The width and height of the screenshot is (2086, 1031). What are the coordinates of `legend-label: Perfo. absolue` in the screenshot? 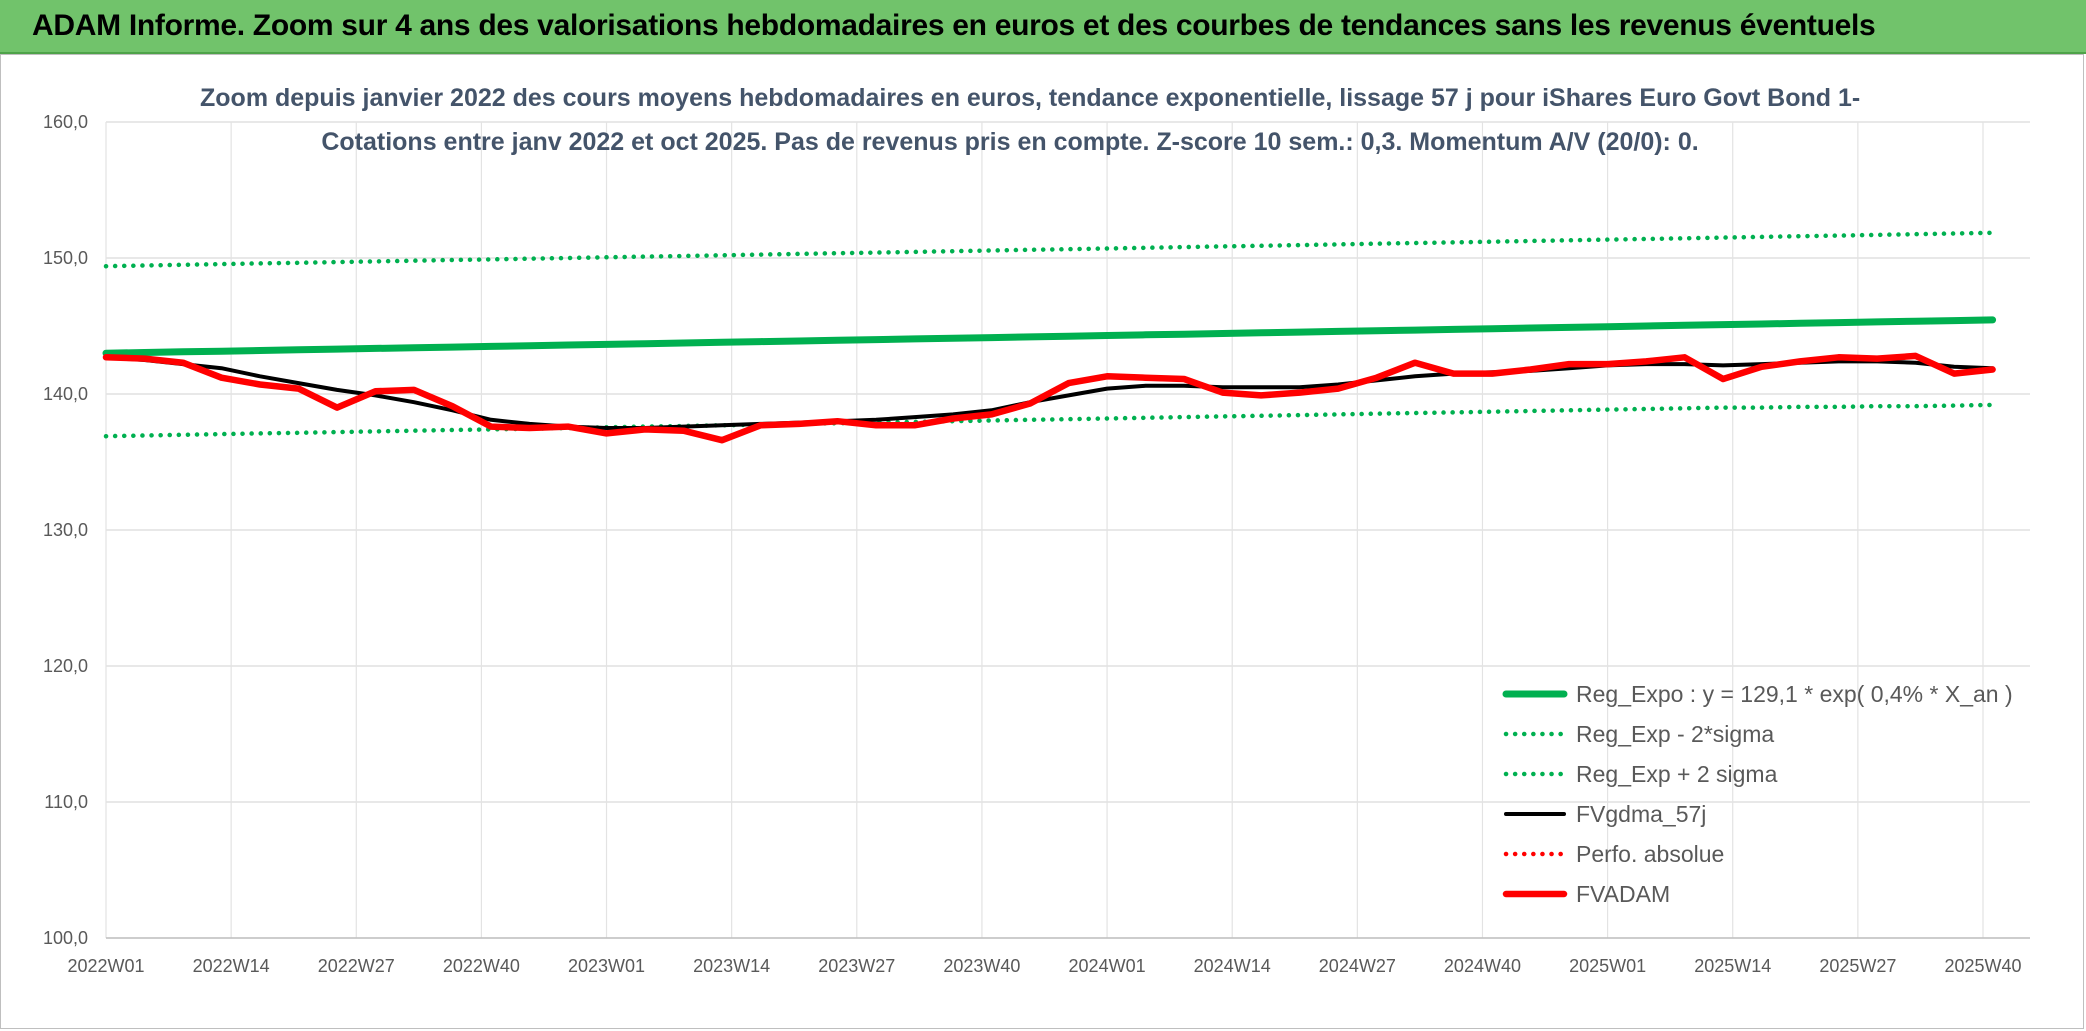 It's located at (1650, 854).